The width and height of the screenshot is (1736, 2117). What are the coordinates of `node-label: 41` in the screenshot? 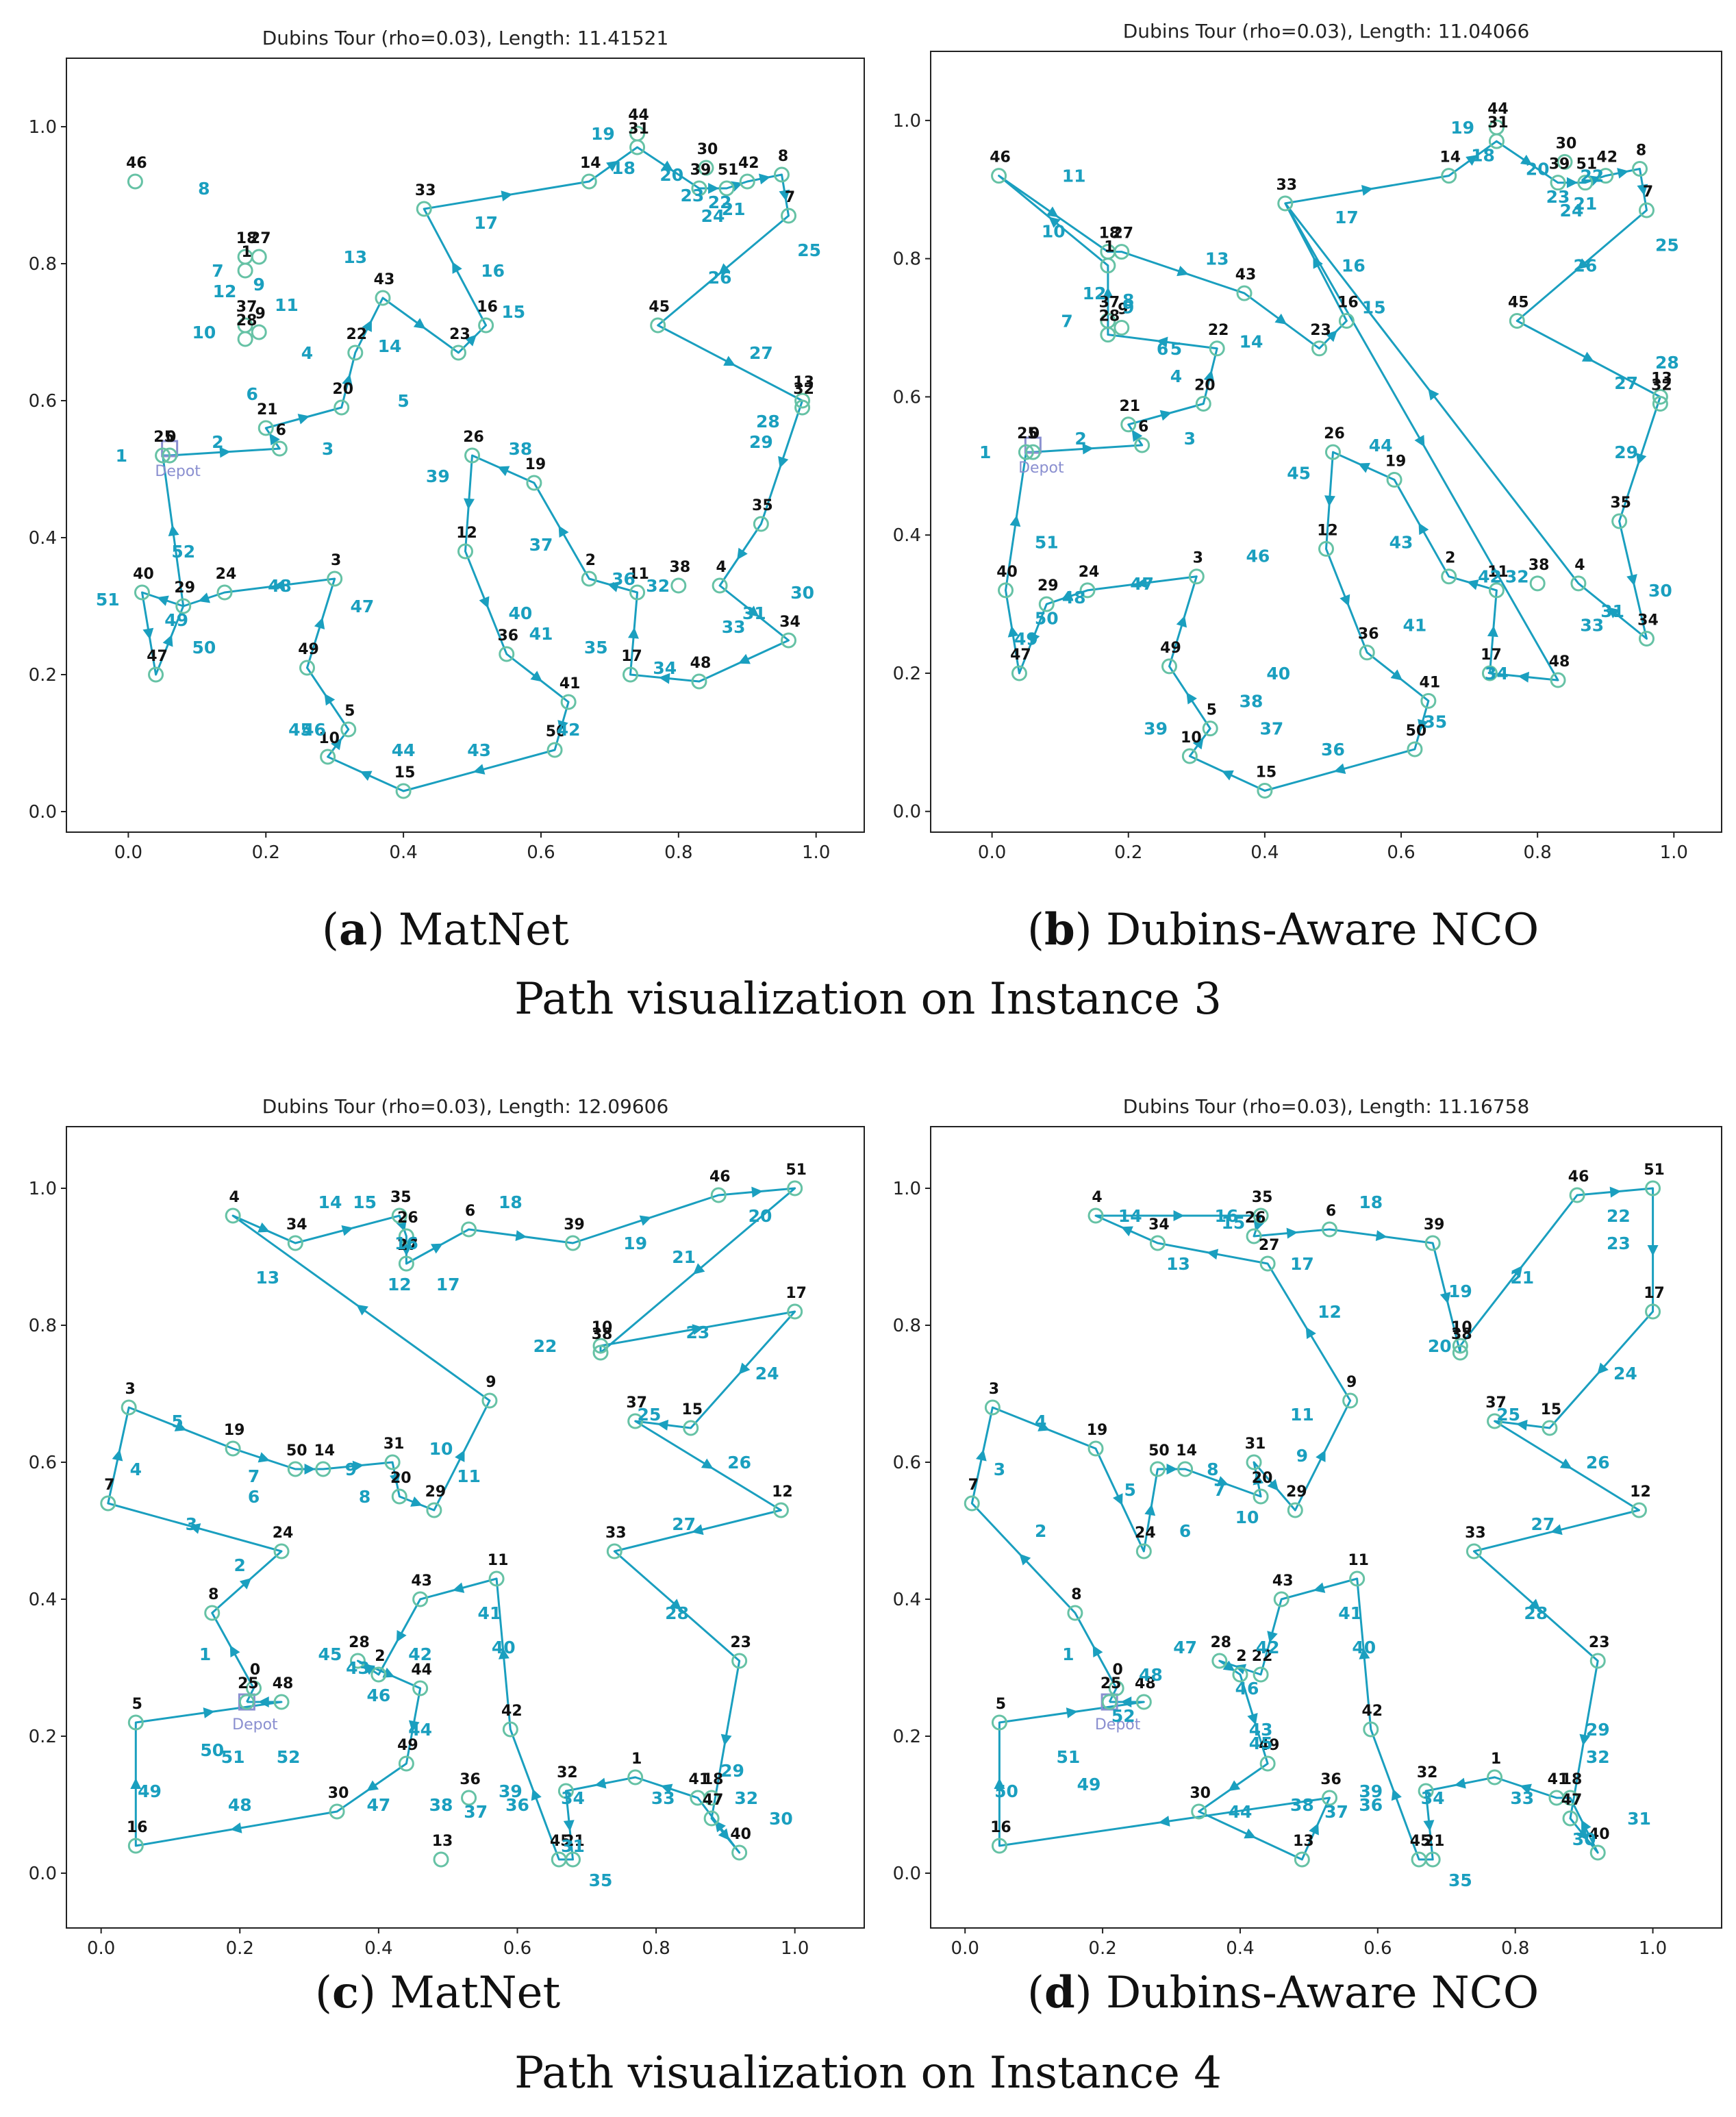 It's located at (1558, 1779).